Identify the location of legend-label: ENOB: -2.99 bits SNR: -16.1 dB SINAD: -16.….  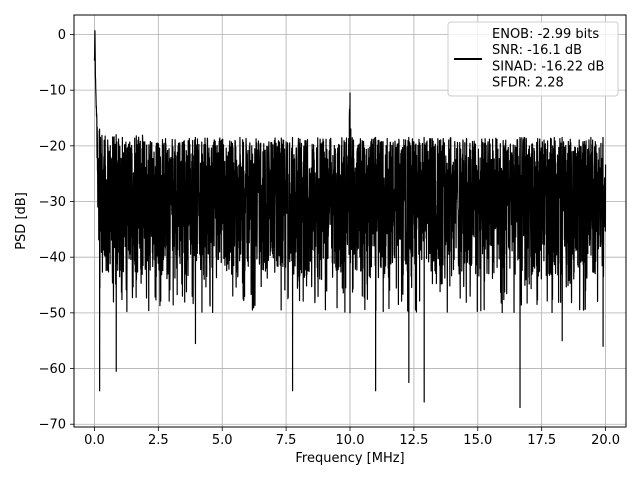
(548, 59).